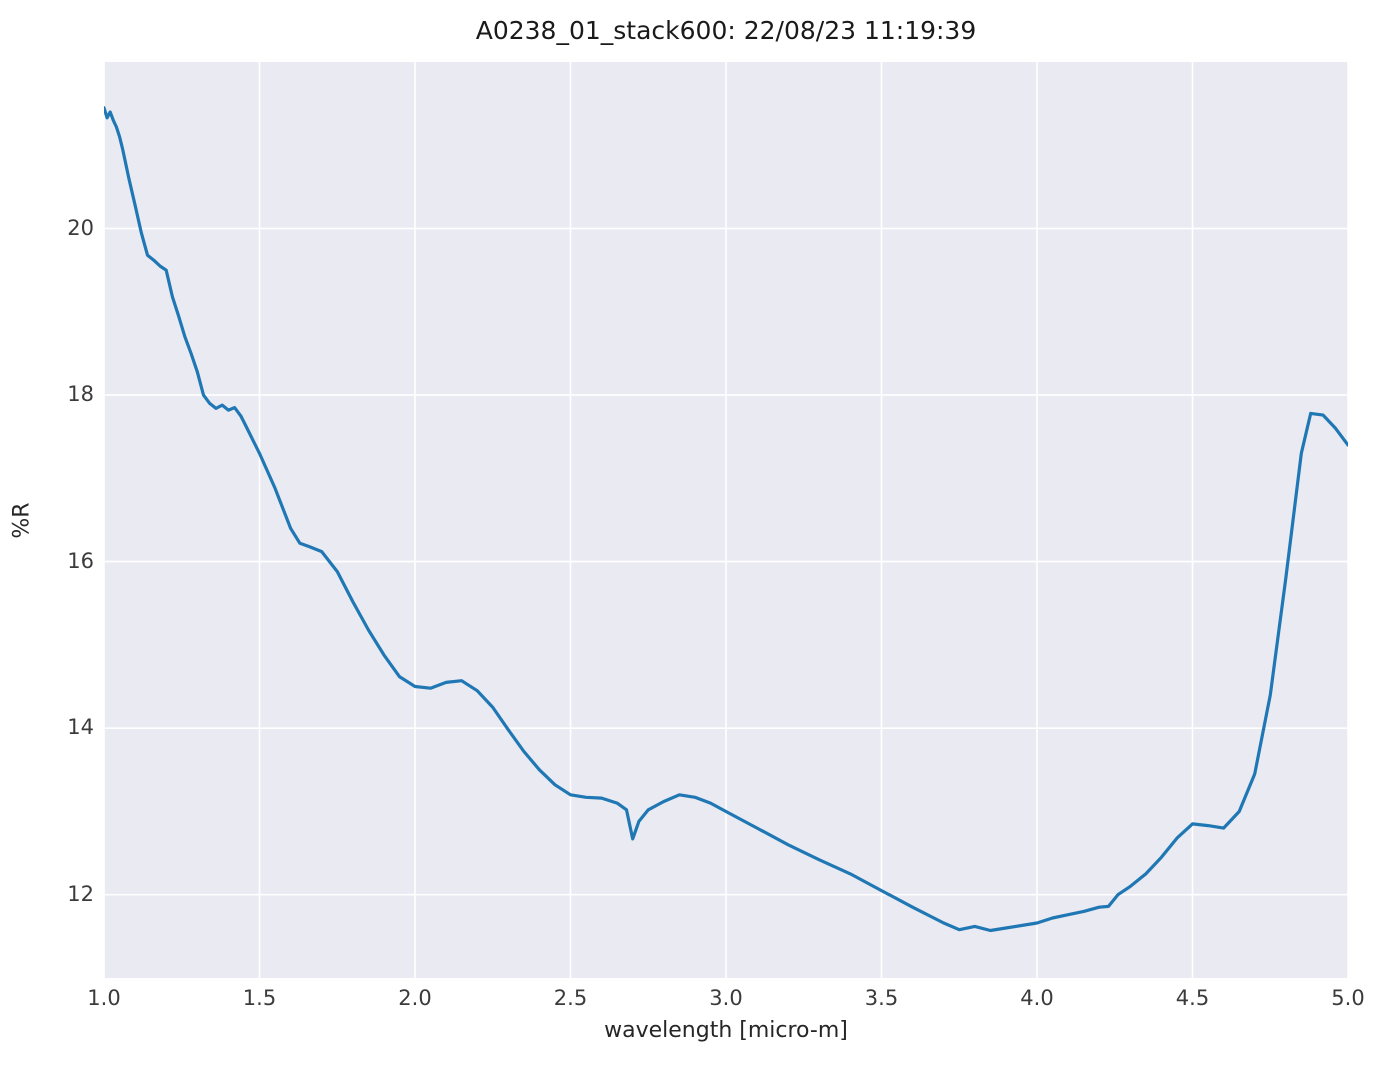  Describe the element at coordinates (80, 394) in the screenshot. I see `y-tick-label: 18` at that location.